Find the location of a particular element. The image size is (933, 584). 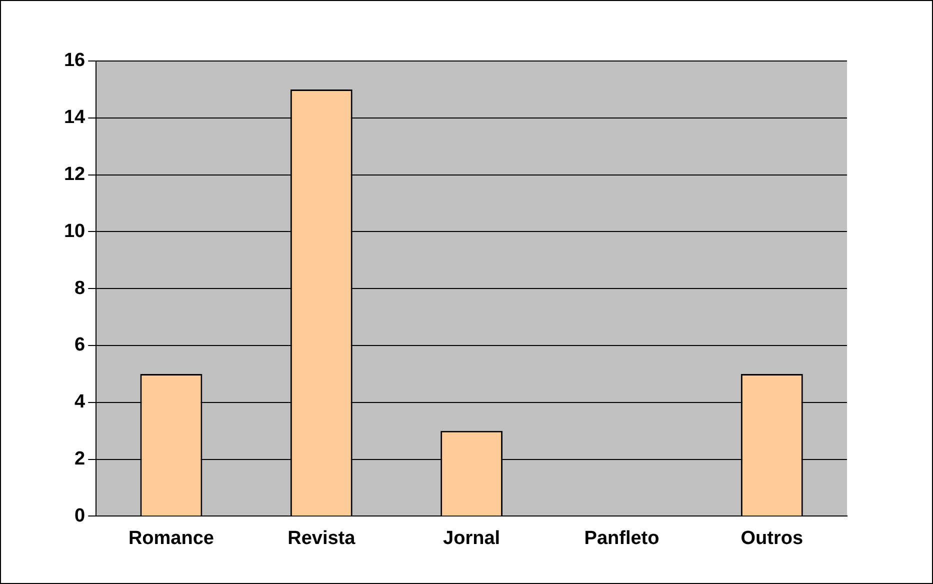

y-tick-label: 14 is located at coordinates (75, 117).